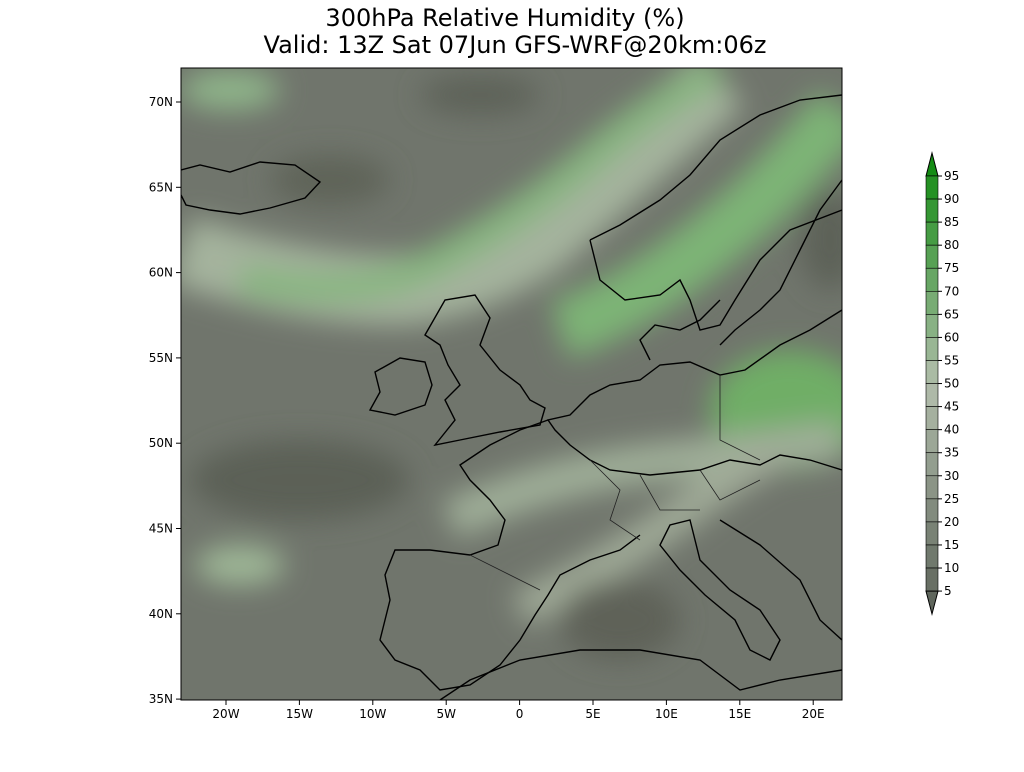 This screenshot has height=772, width=1024. I want to click on colorbar-label: 65, so click(951, 314).